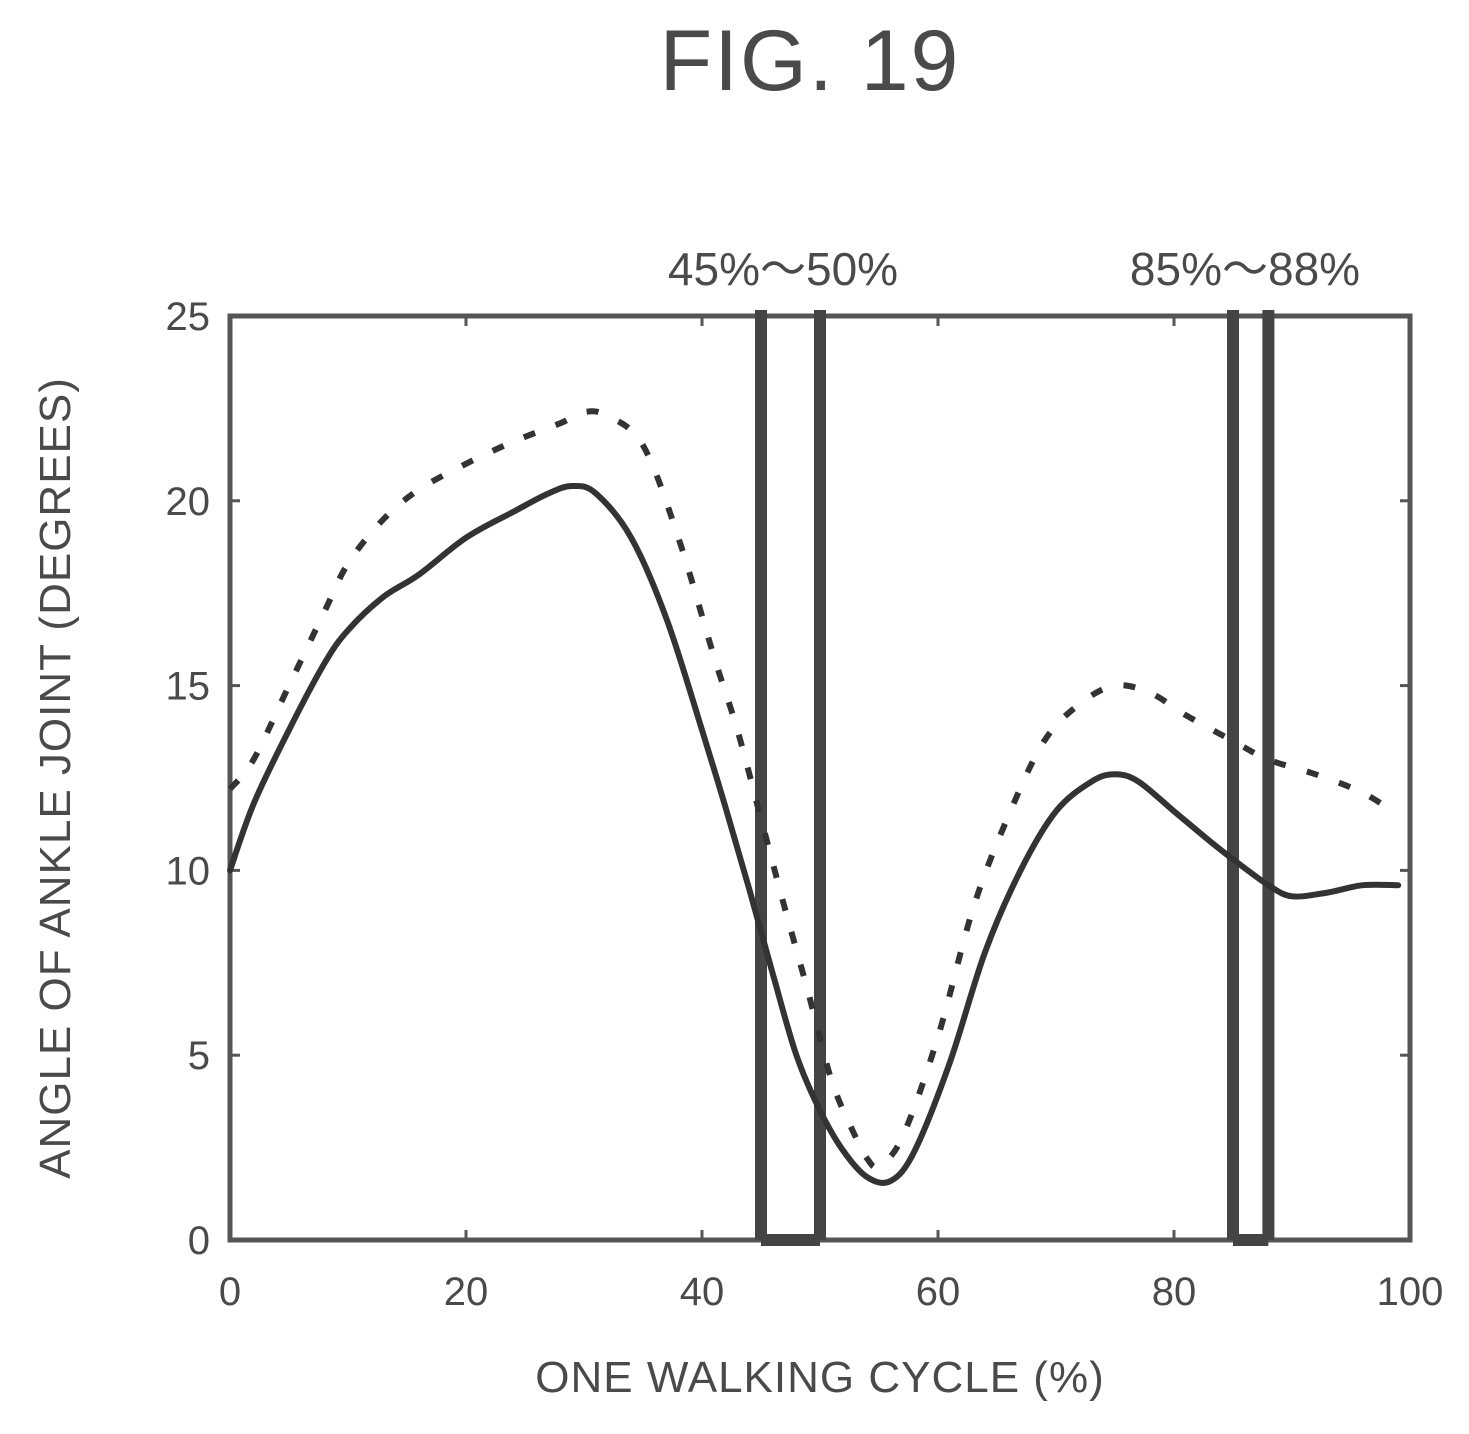 The height and width of the screenshot is (1434, 1469). What do you see at coordinates (188, 871) in the screenshot?
I see `y-tick-label: 10` at bounding box center [188, 871].